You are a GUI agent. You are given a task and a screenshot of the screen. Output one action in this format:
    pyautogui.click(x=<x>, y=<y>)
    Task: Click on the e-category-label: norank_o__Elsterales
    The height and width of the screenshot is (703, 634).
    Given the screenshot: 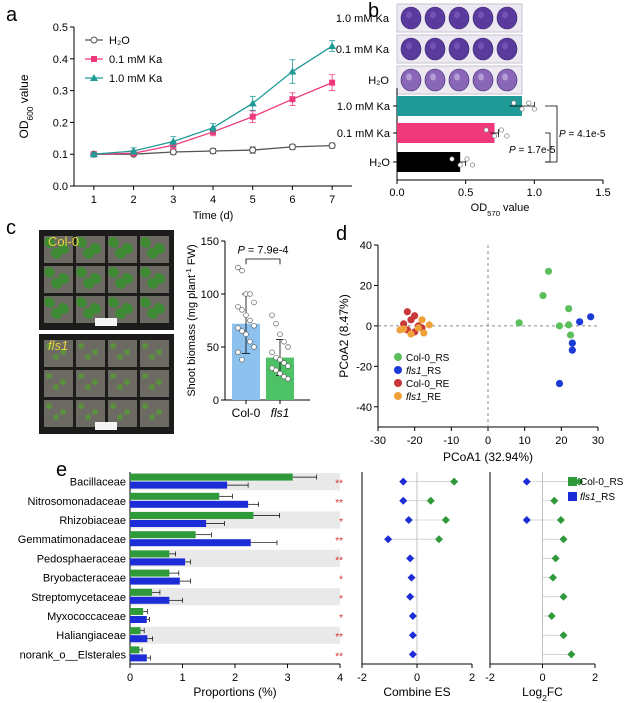 What is the action you would take?
    pyautogui.click(x=73, y=655)
    